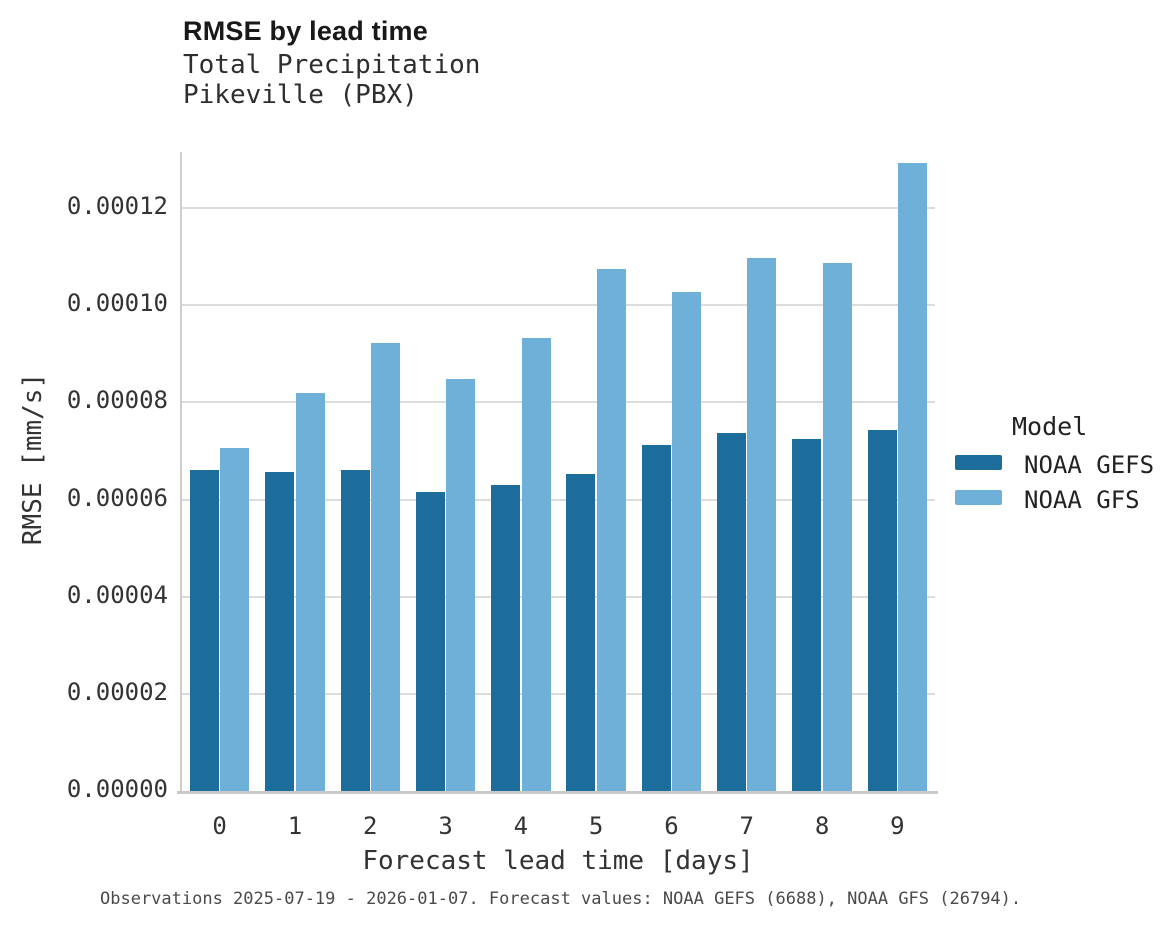  What do you see at coordinates (897, 826) in the screenshot?
I see `x-tick-label: 9` at bounding box center [897, 826].